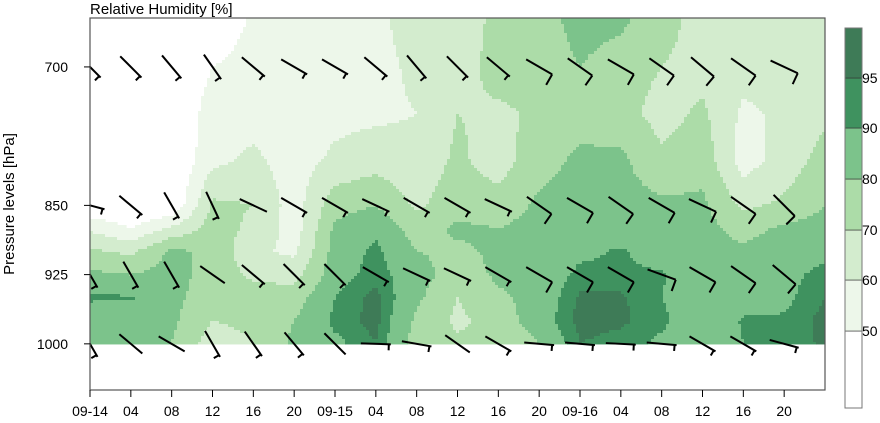  I want to click on colorbar-tick-label: 60, so click(870, 280).